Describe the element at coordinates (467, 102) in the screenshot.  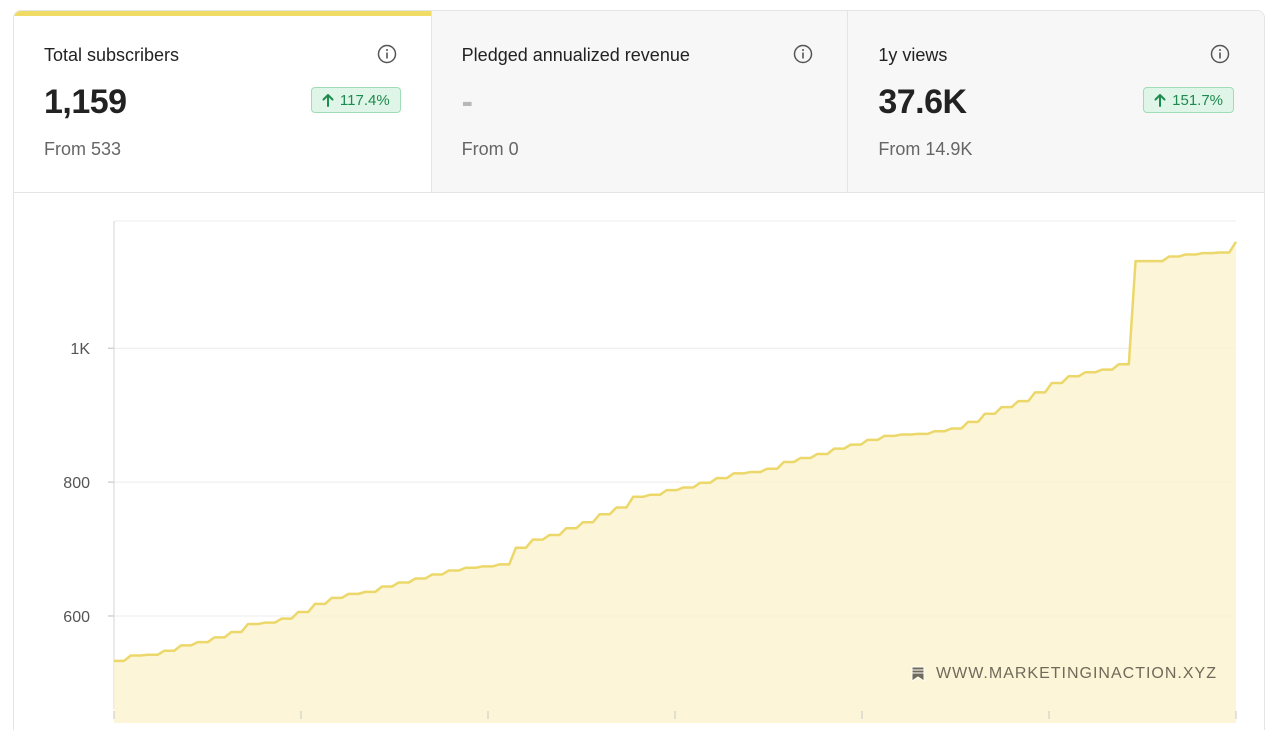
I see `card-value: -` at that location.